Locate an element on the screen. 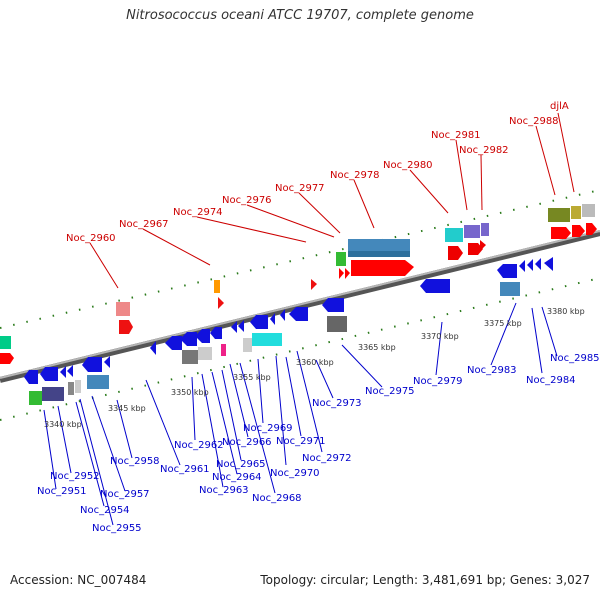 Image resolution: width=600 pixels, height=600 pixels. gene-label-top: Noc_2981 is located at coordinates (456, 135).